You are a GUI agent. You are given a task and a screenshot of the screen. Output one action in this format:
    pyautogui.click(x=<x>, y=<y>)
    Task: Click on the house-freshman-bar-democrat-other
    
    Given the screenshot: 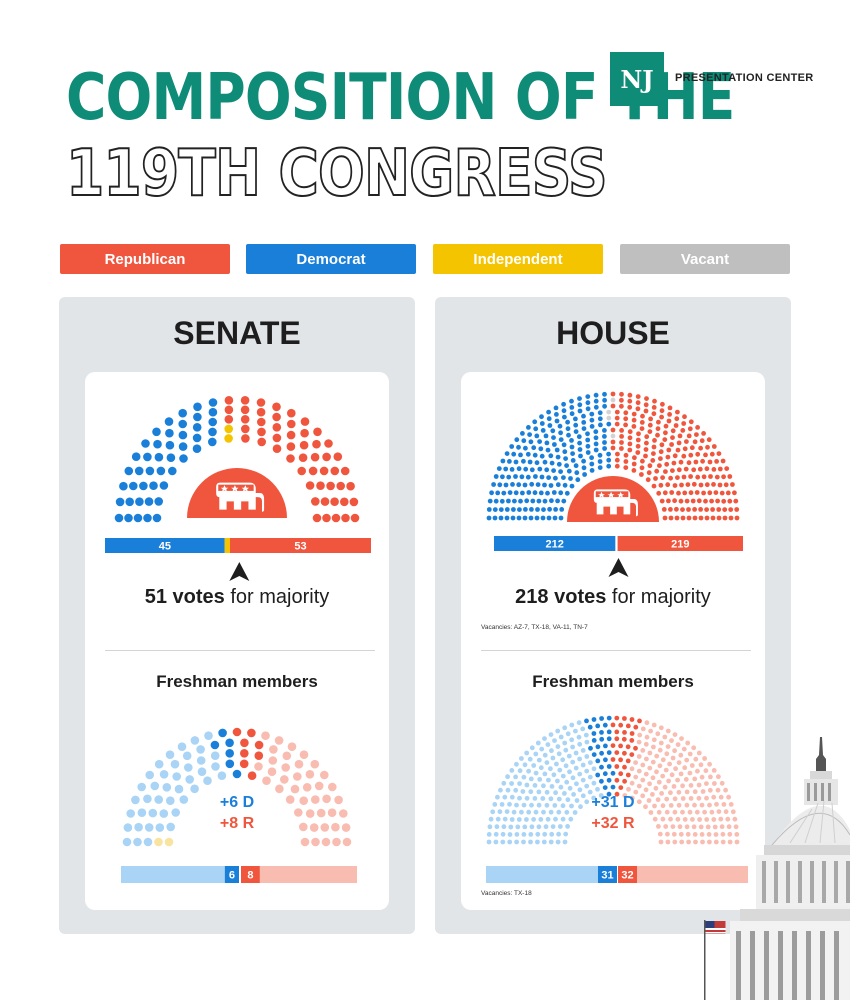 What is the action you would take?
    pyautogui.click(x=542, y=874)
    